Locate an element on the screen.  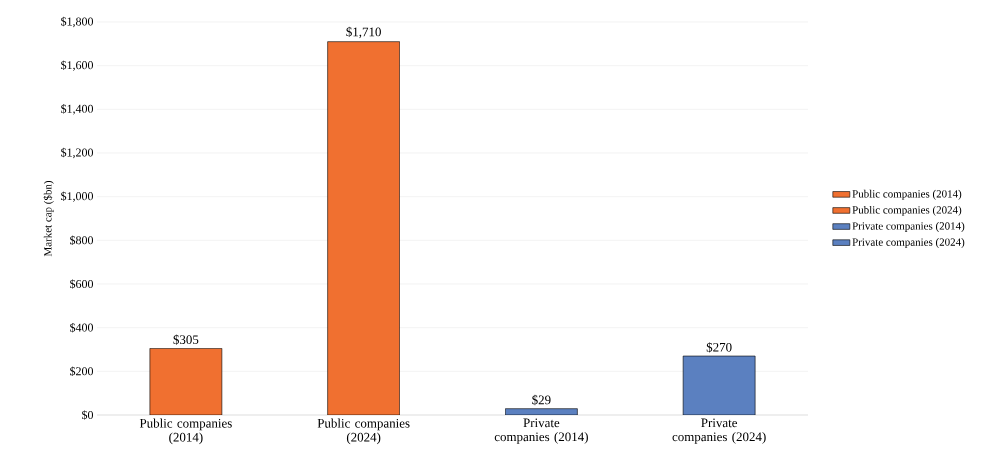
y-axis-title: Market cap ($bn) is located at coordinates (48, 218).